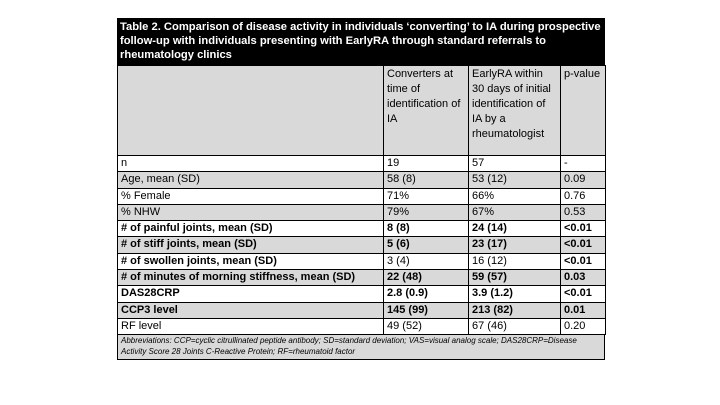 This screenshot has width=720, height=405. I want to click on table-cell: 79%, so click(426, 212).